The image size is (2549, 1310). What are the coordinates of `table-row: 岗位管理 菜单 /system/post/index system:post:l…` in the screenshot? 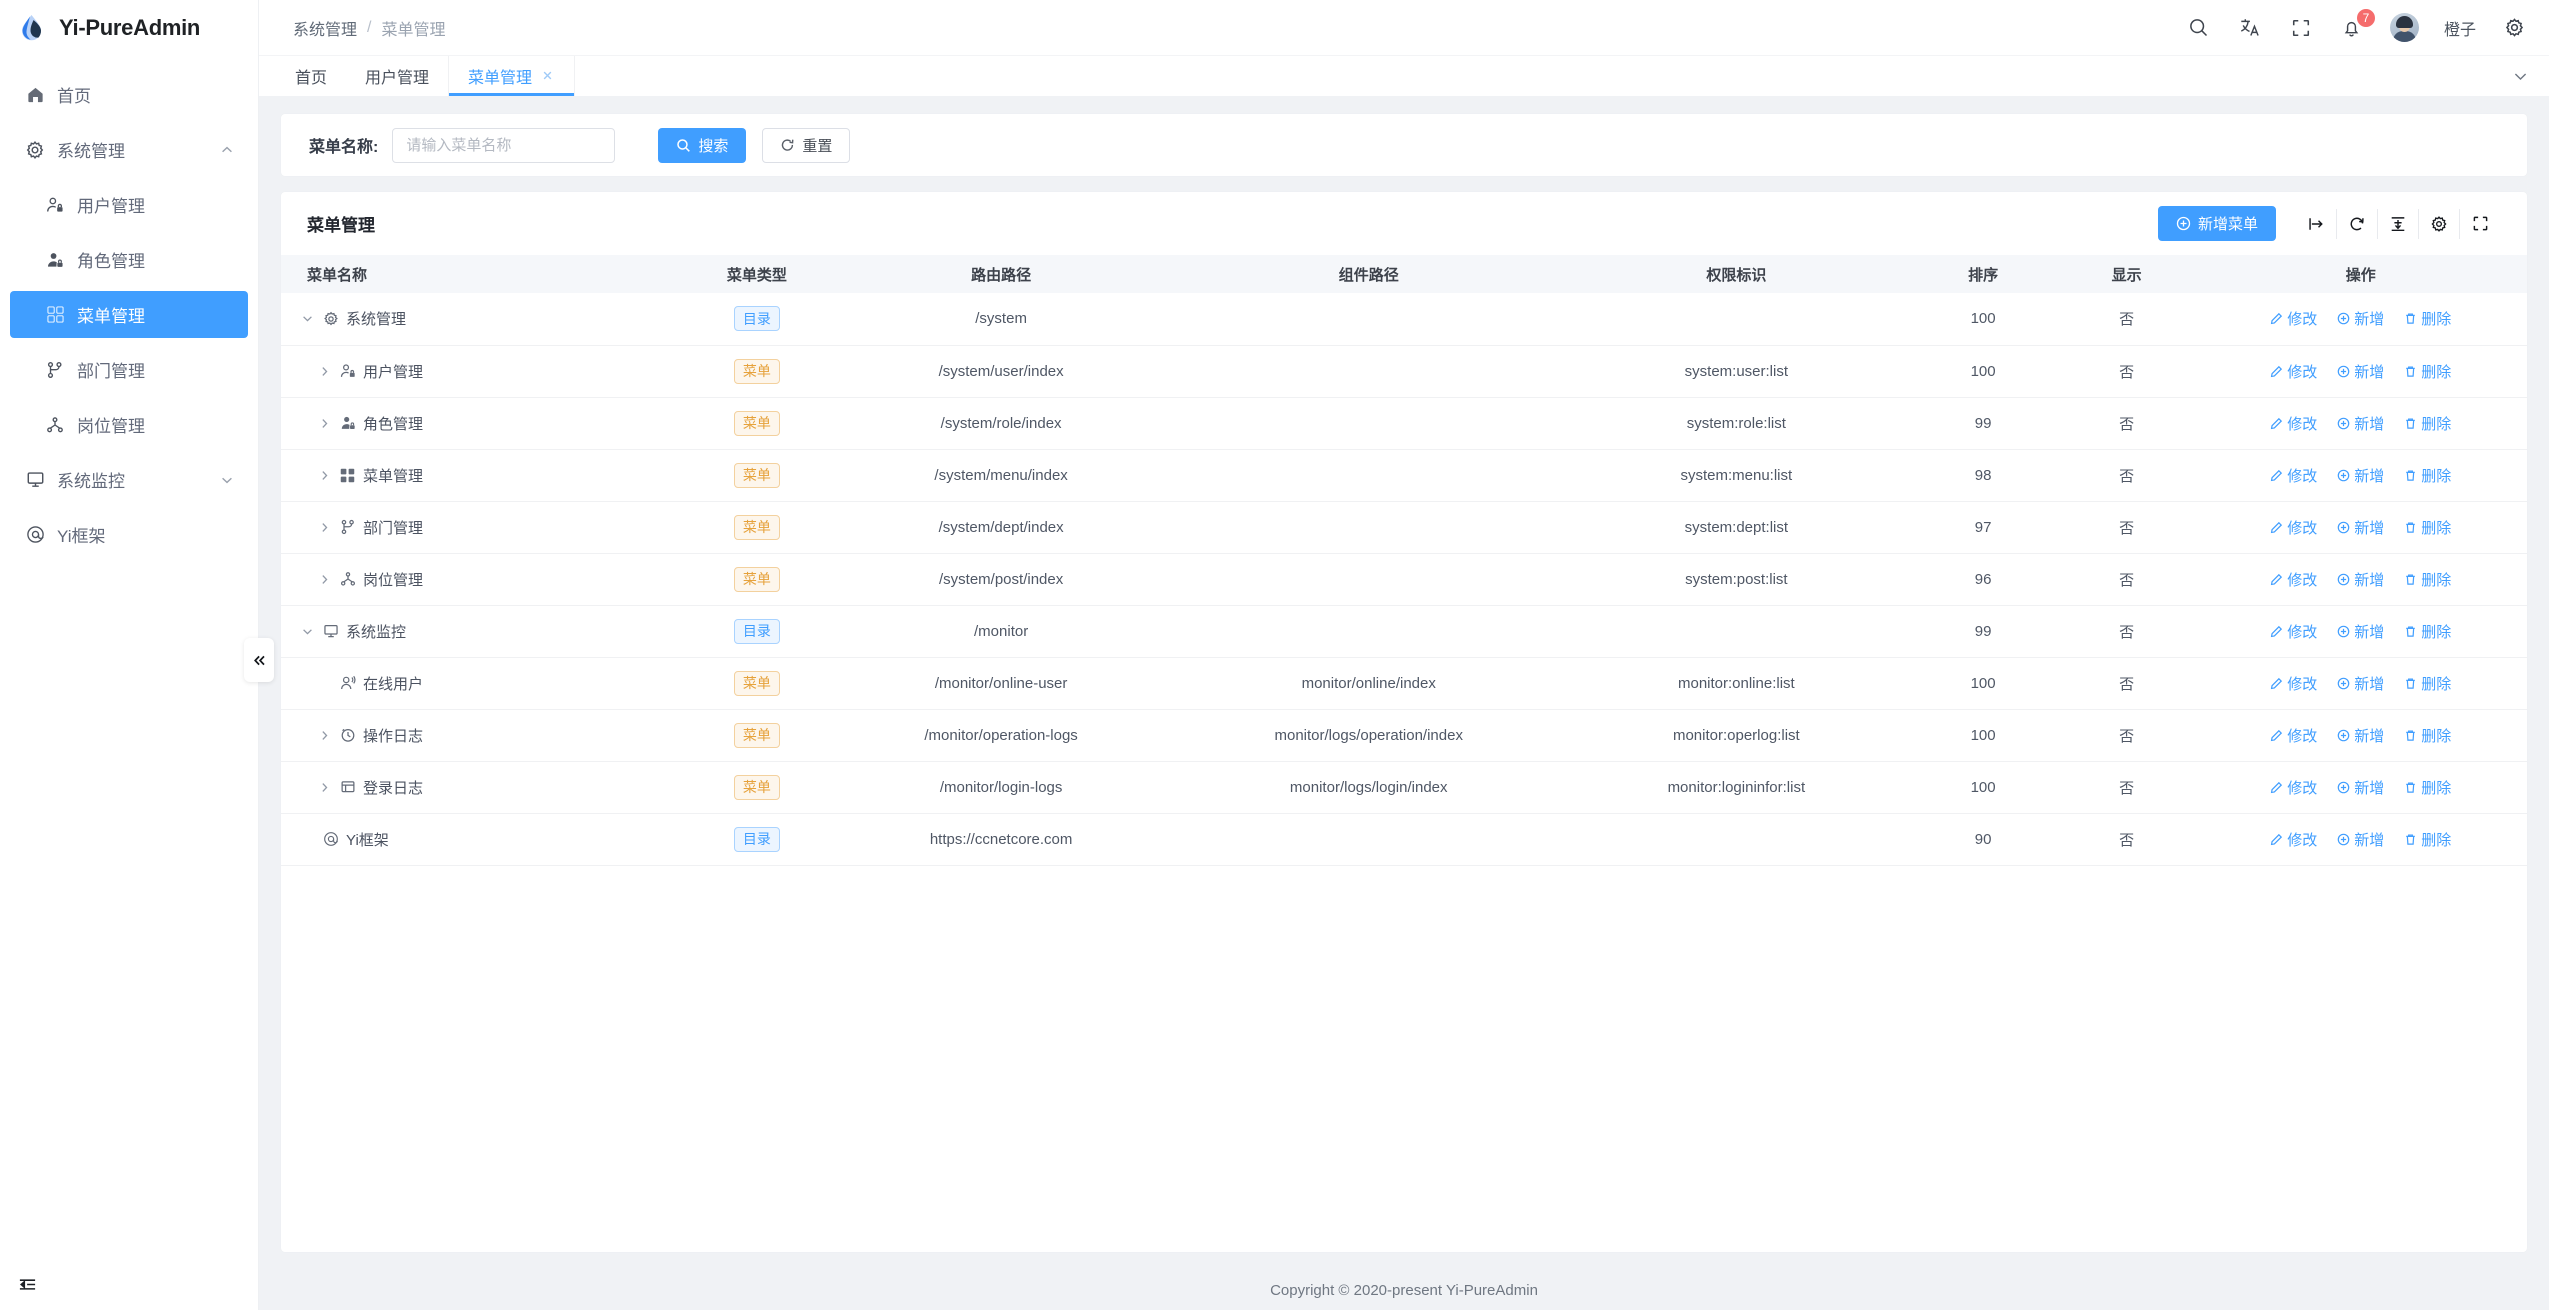 It's located at (1404, 579).